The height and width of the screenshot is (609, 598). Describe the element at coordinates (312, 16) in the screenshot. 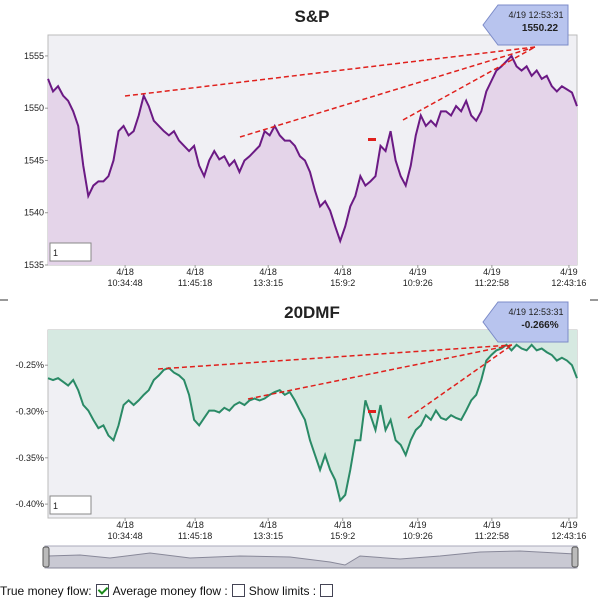

I see `chart-title: S&P` at that location.